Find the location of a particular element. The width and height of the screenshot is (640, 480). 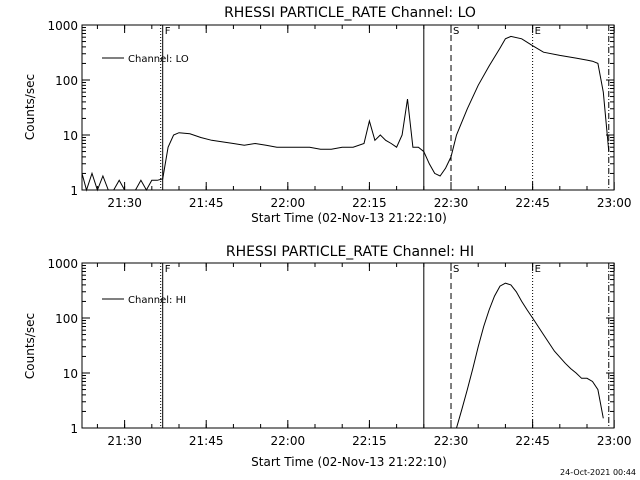

chart-title-hi: RHESSI PARTICLE_RATE Channel: HI is located at coordinates (350, 252).